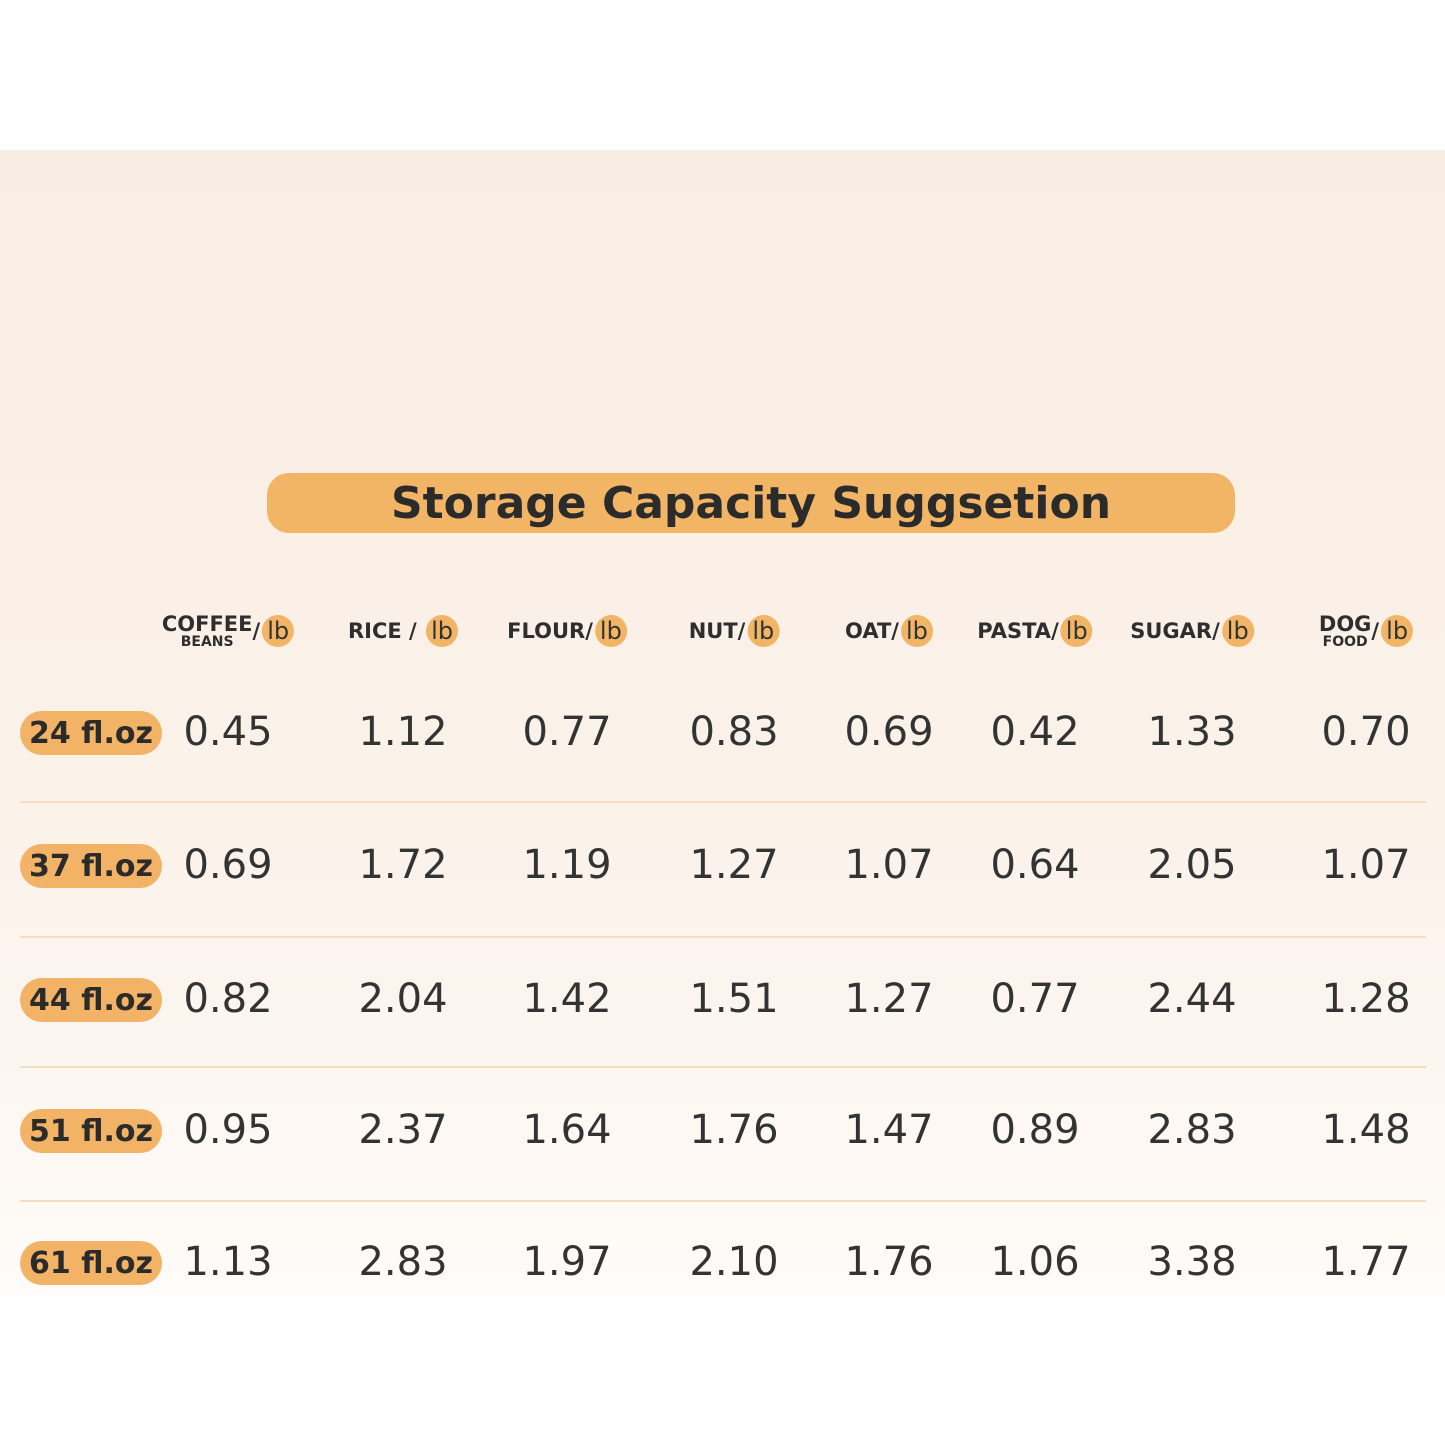 This screenshot has height=1445, width=1445. Describe the element at coordinates (567, 999) in the screenshot. I see `cell-value: 1.42` at that location.